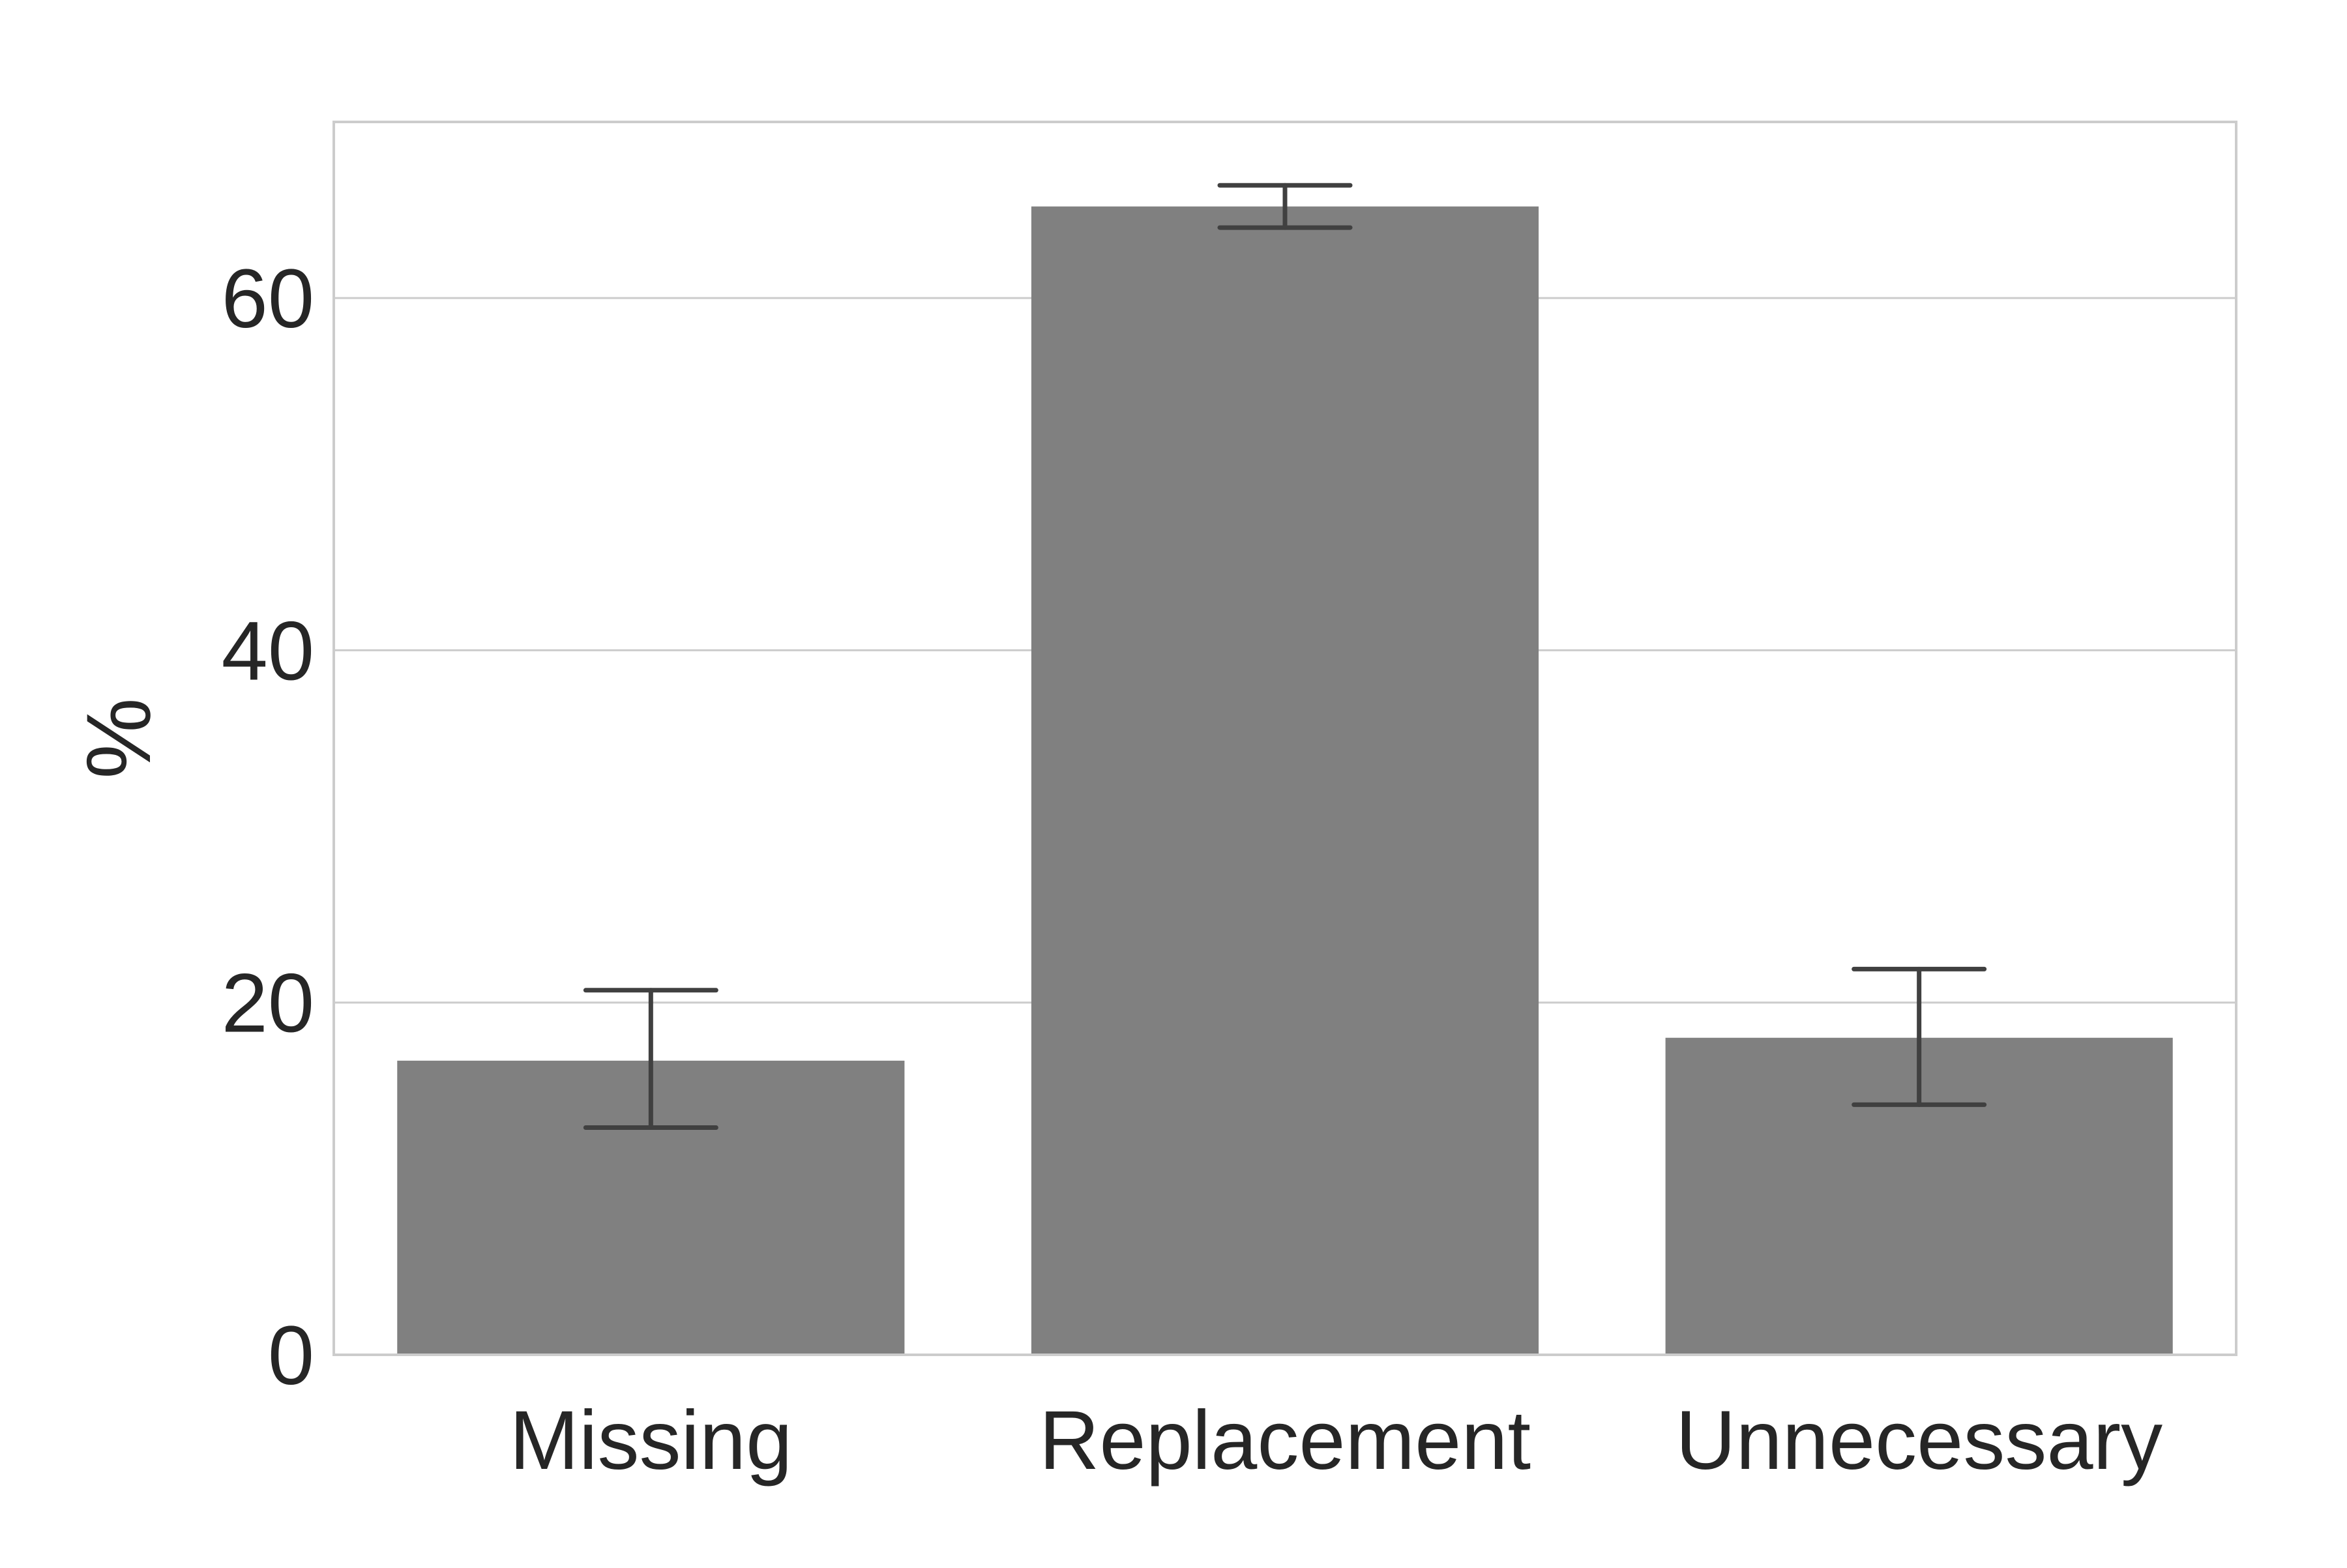  What do you see at coordinates (1285, 1441) in the screenshot?
I see `x-tick-label: Replacement` at bounding box center [1285, 1441].